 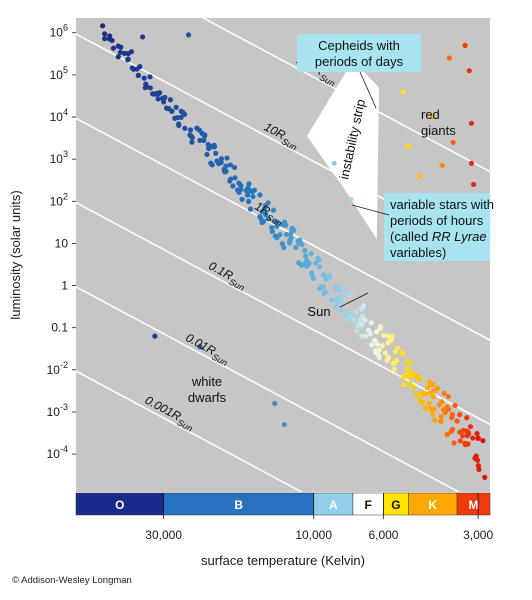 I want to click on y-axis-title: luminosity (solar units), so click(x=15, y=254).